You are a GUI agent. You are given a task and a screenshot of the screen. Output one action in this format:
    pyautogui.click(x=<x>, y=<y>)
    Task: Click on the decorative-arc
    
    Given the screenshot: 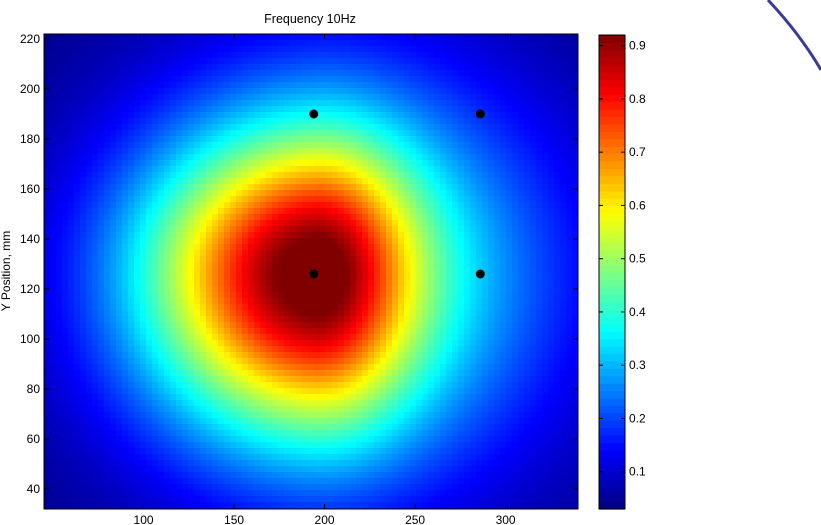 What is the action you would take?
    pyautogui.click(x=793, y=35)
    